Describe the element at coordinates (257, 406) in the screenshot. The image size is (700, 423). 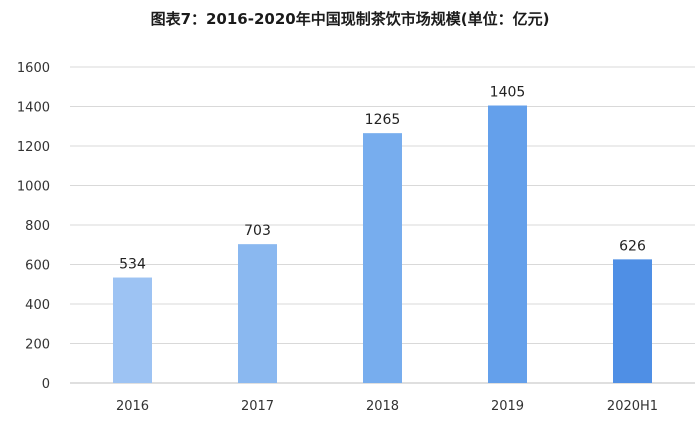
I see `x-tick-label-2017: 2017` at that location.